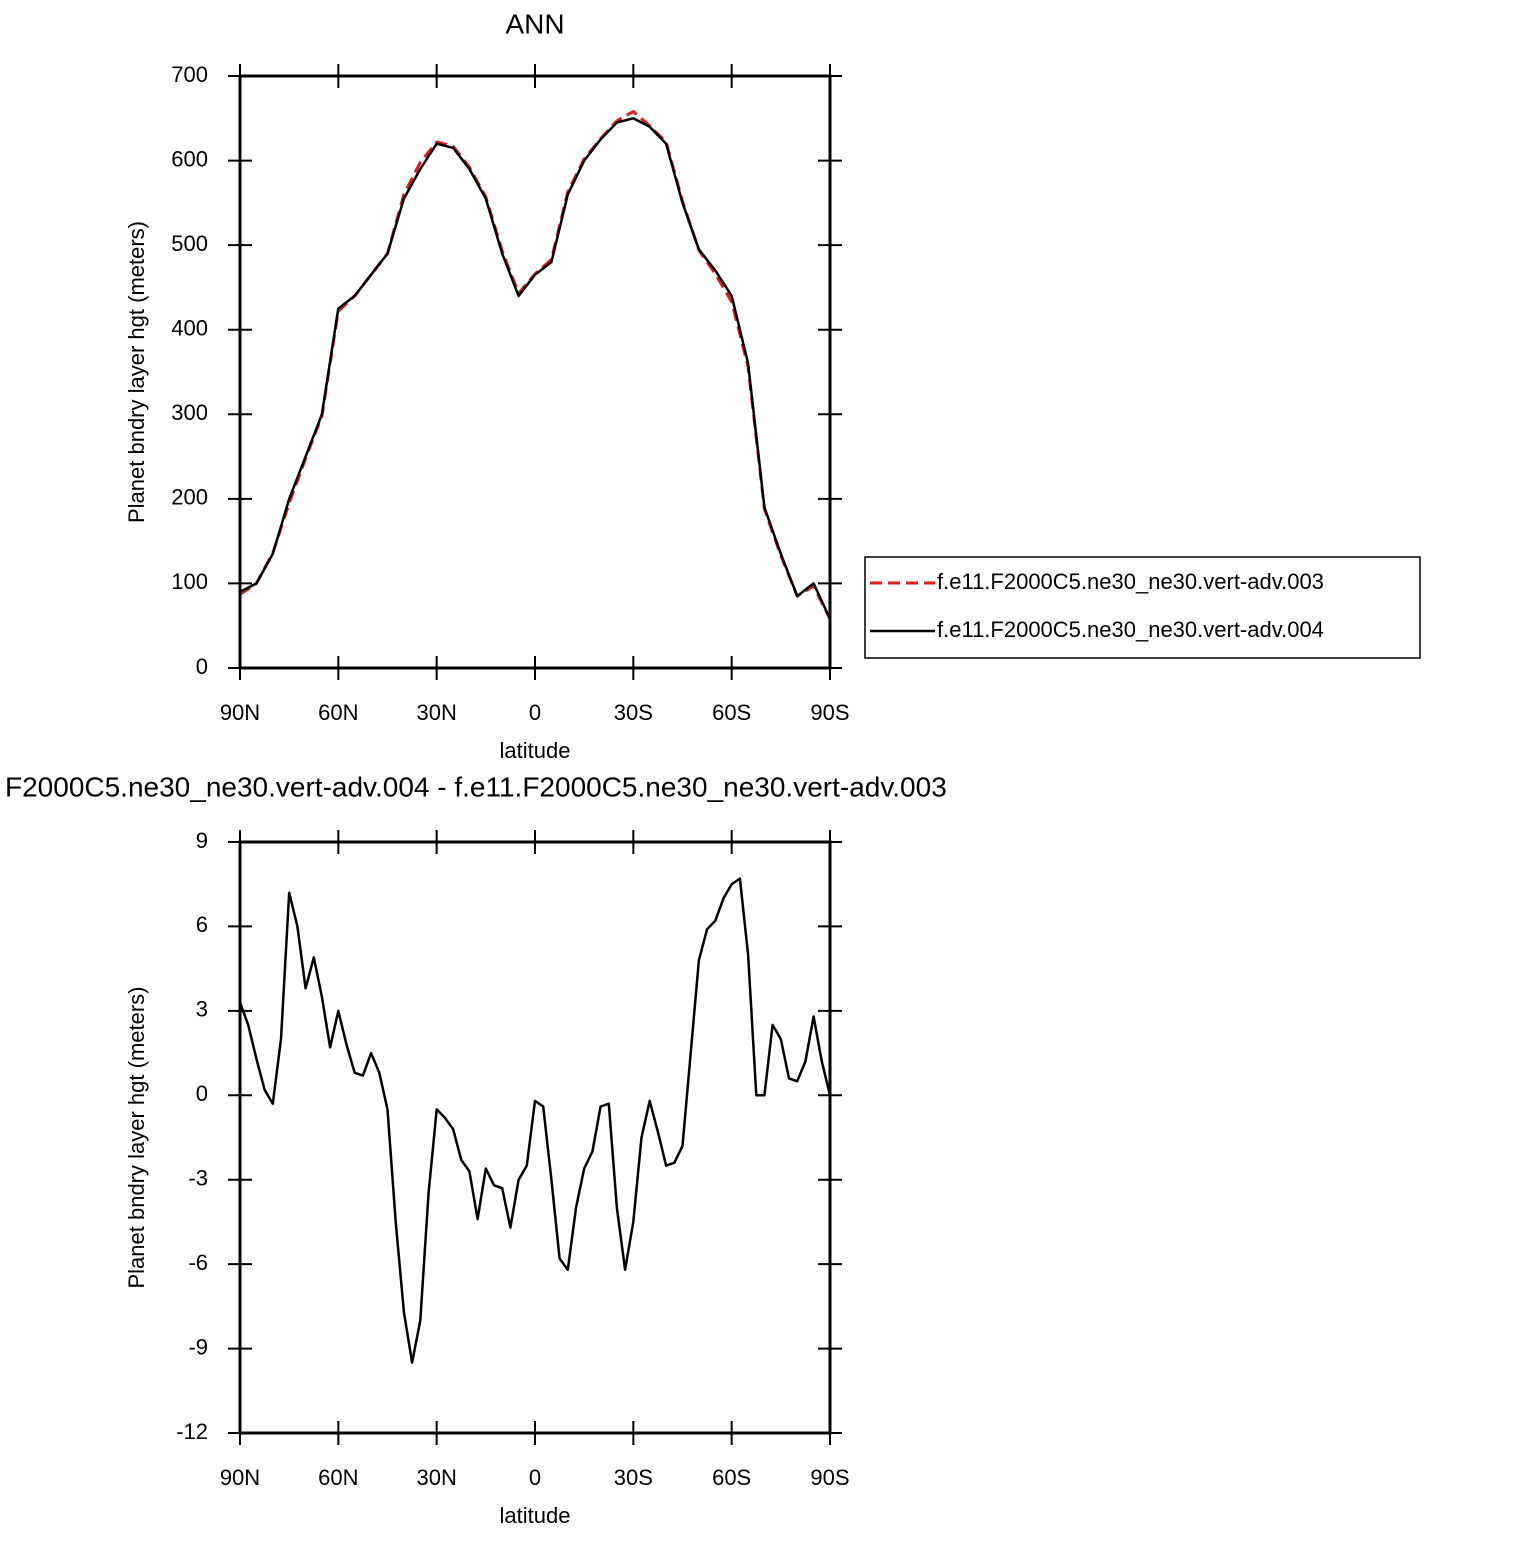 This screenshot has width=1527, height=1541. I want to click on y-tick-label: -6, so click(198, 1262).